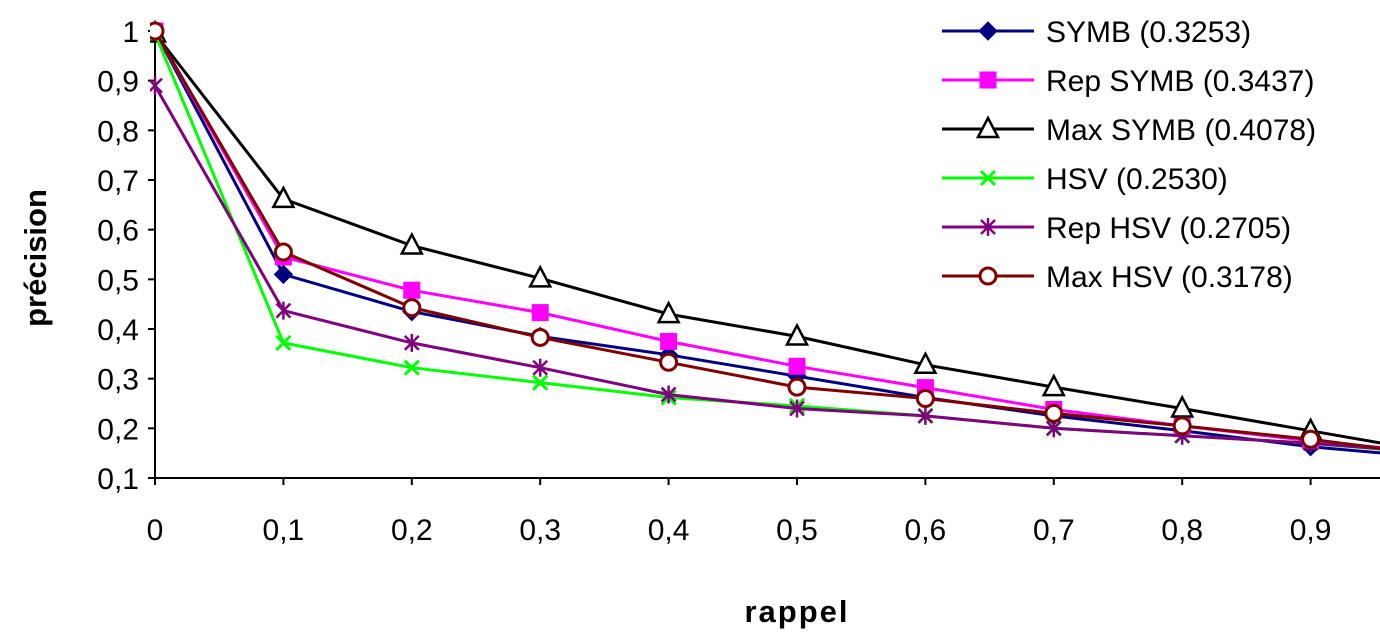 The image size is (1380, 636). Describe the element at coordinates (540, 530) in the screenshot. I see `x-tick-label: 0,3` at that location.